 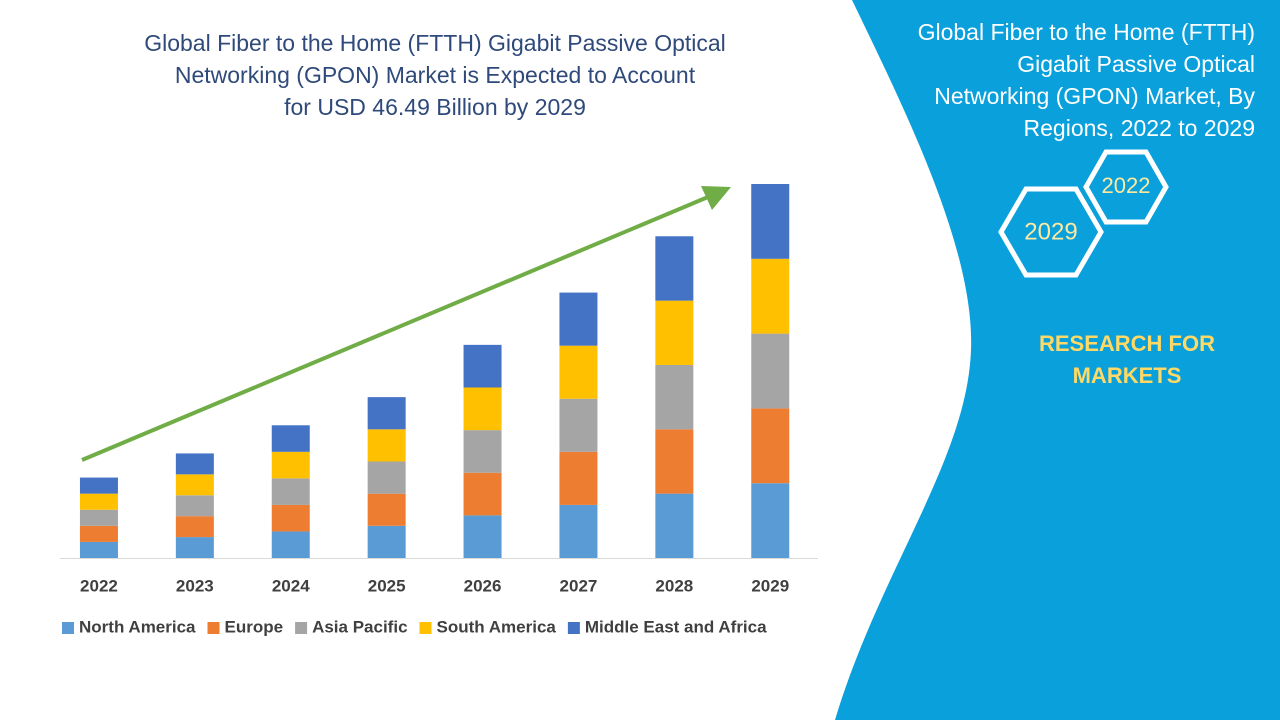 What do you see at coordinates (254, 626) in the screenshot?
I see `legend-label: Europe` at bounding box center [254, 626].